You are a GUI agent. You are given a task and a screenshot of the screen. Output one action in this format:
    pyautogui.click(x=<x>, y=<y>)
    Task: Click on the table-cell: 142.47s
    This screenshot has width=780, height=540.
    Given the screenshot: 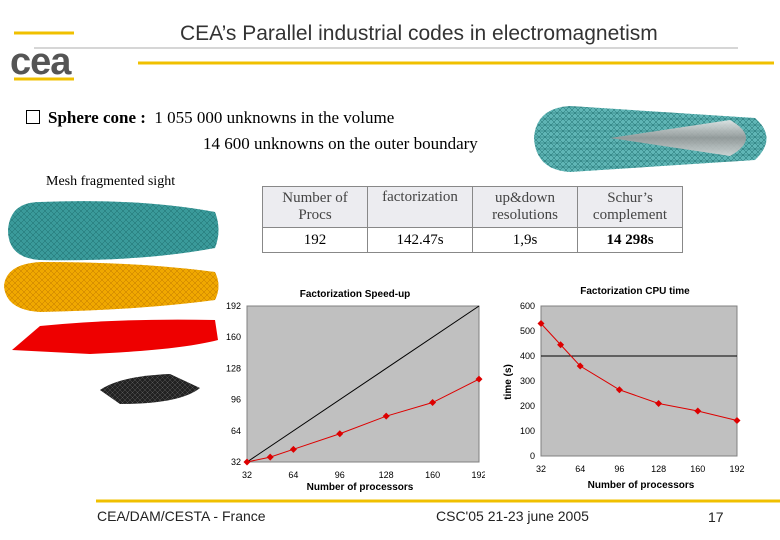 What is the action you would take?
    pyautogui.click(x=420, y=240)
    